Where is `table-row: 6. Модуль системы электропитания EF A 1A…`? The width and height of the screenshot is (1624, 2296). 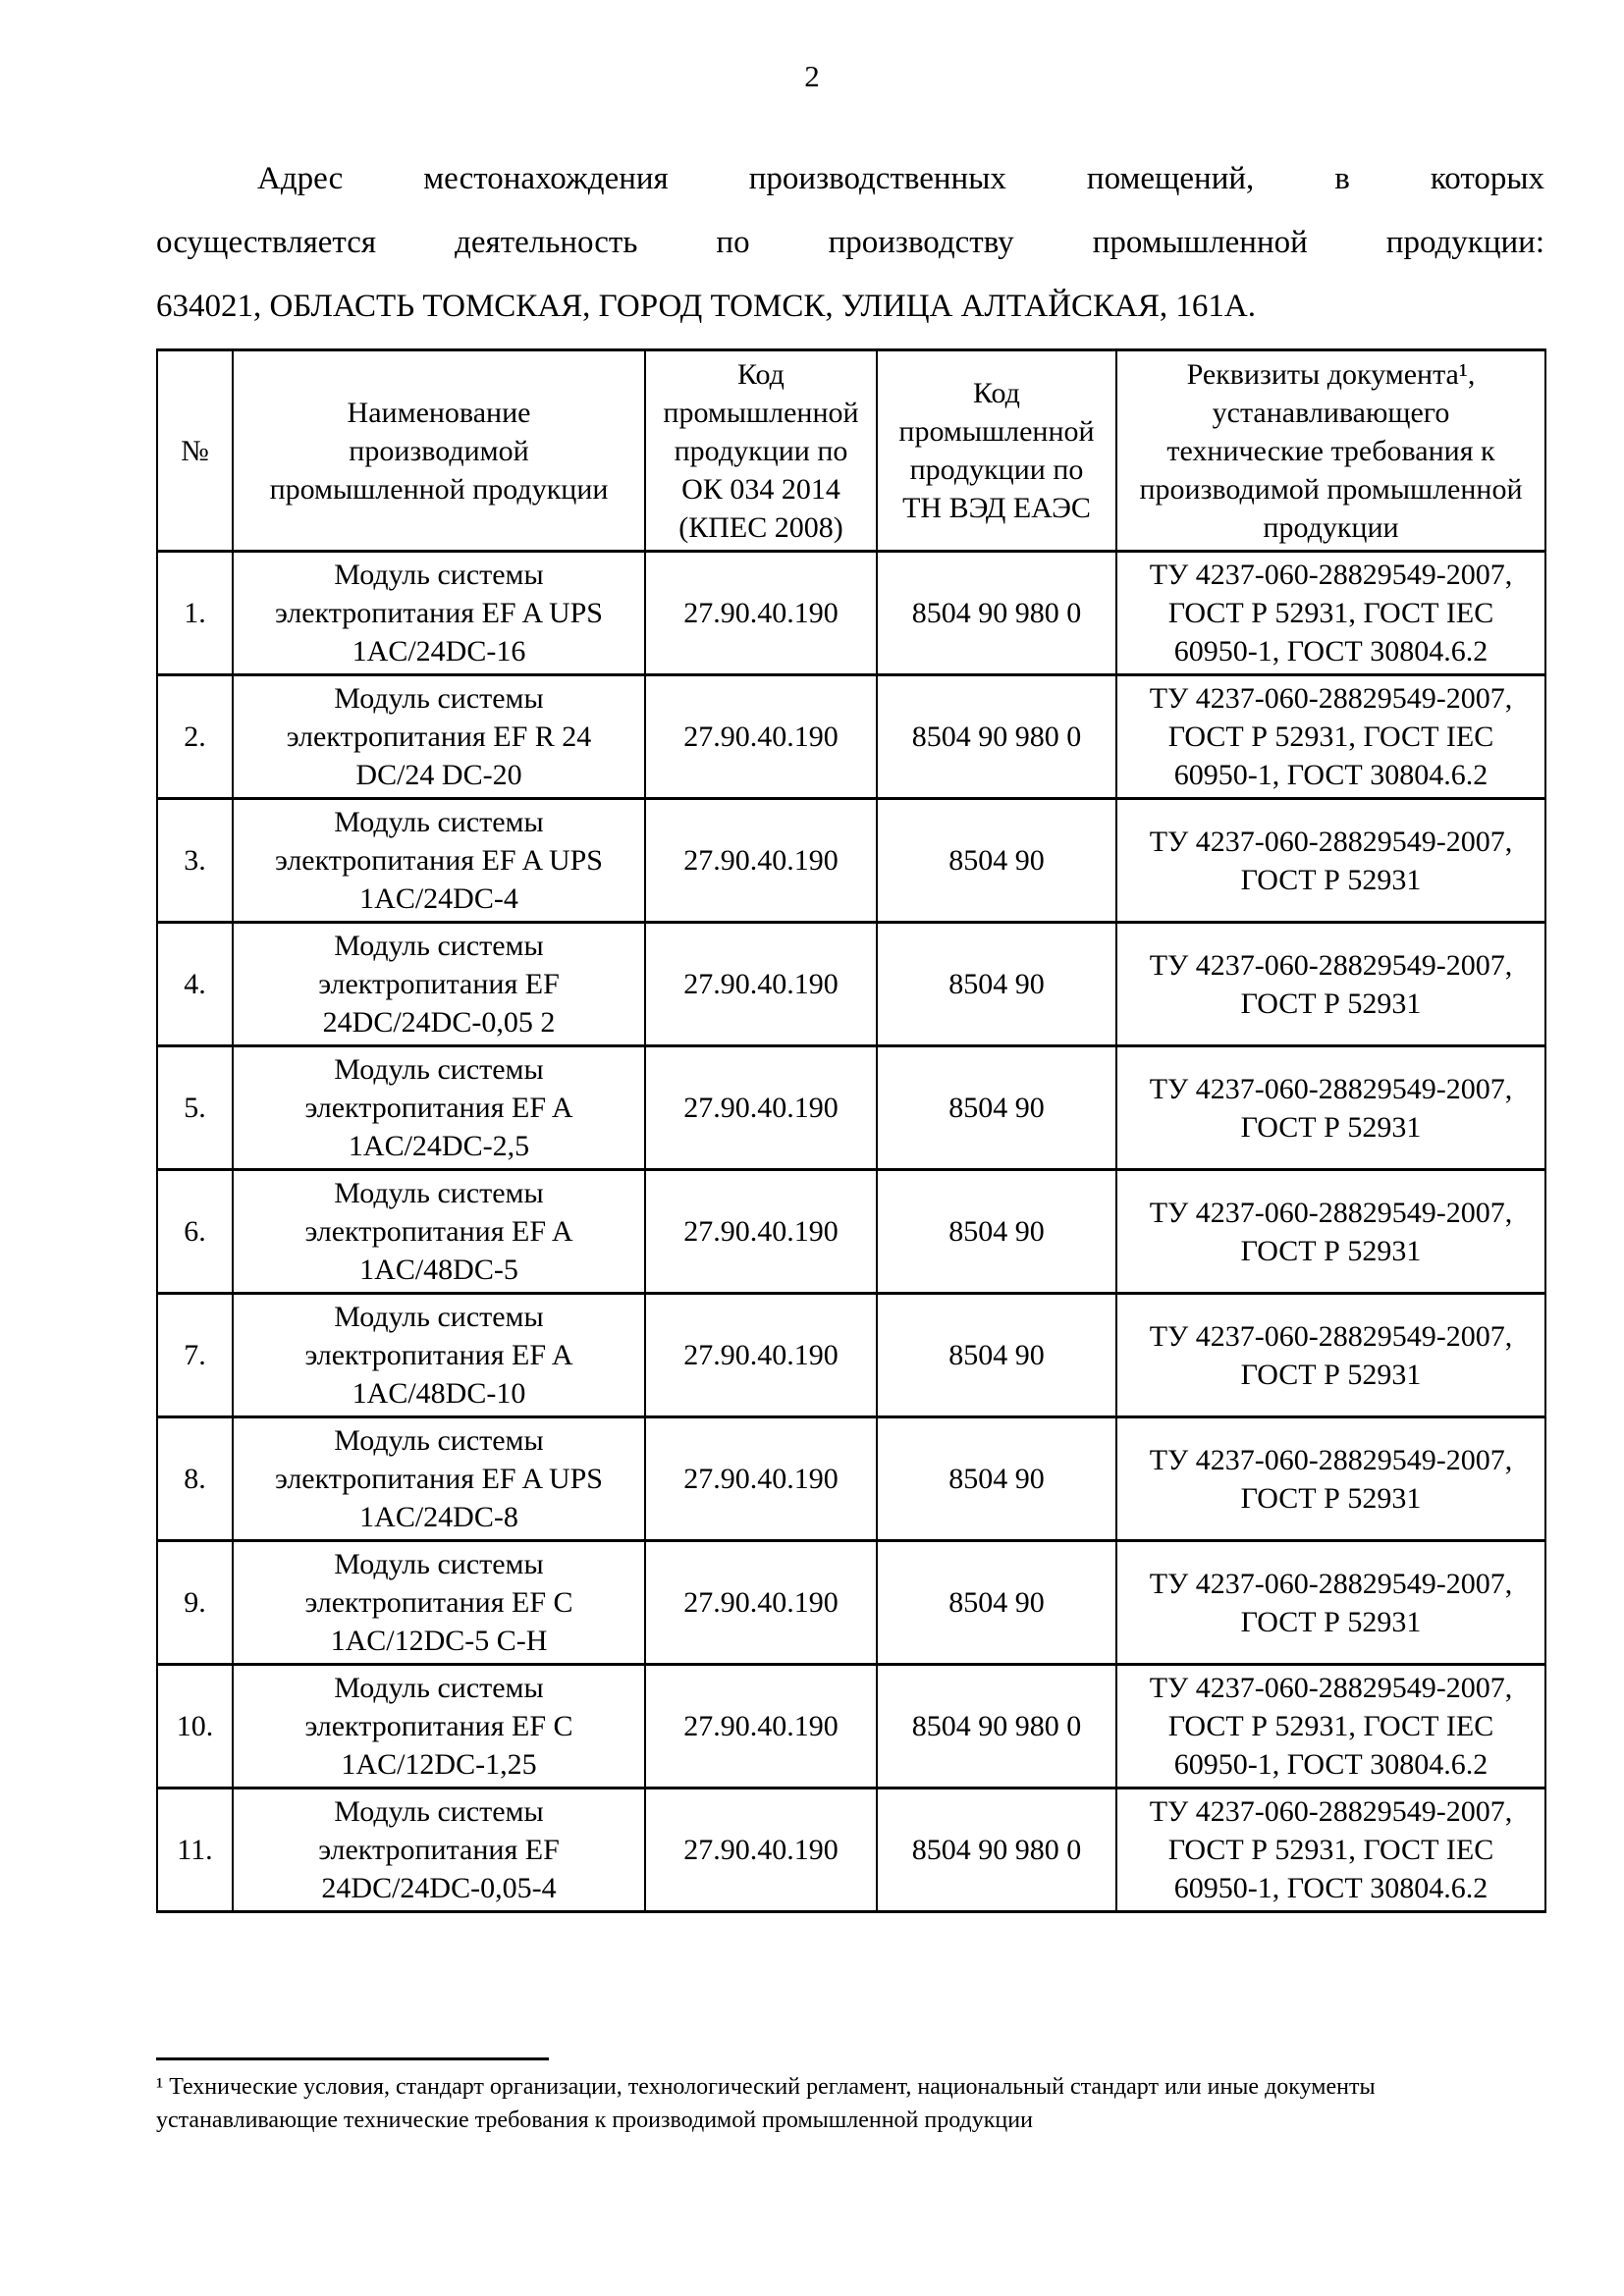
table-row: 6. Модуль системы электропитания EF A 1A… is located at coordinates (851, 1231).